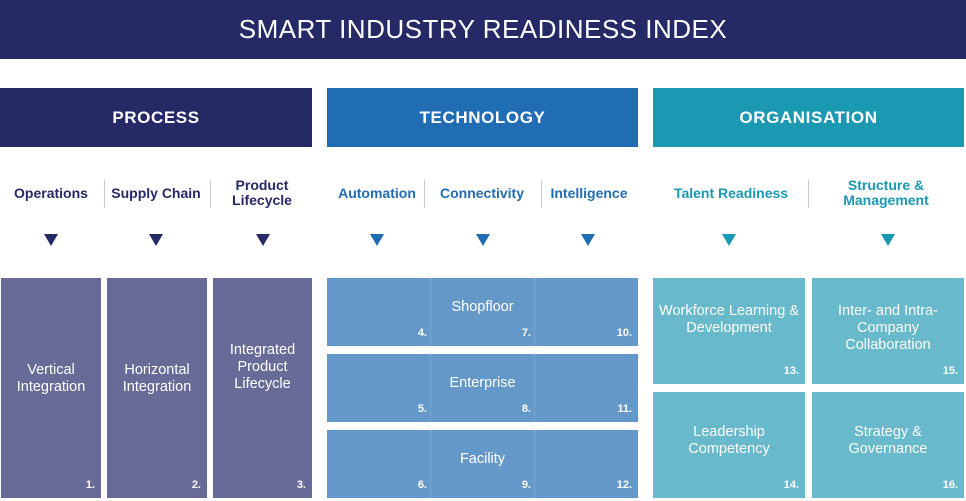 The image size is (966, 501). Describe the element at coordinates (262, 192) in the screenshot. I see `building-block-product-lifecycle: Product Lifecycle` at that location.